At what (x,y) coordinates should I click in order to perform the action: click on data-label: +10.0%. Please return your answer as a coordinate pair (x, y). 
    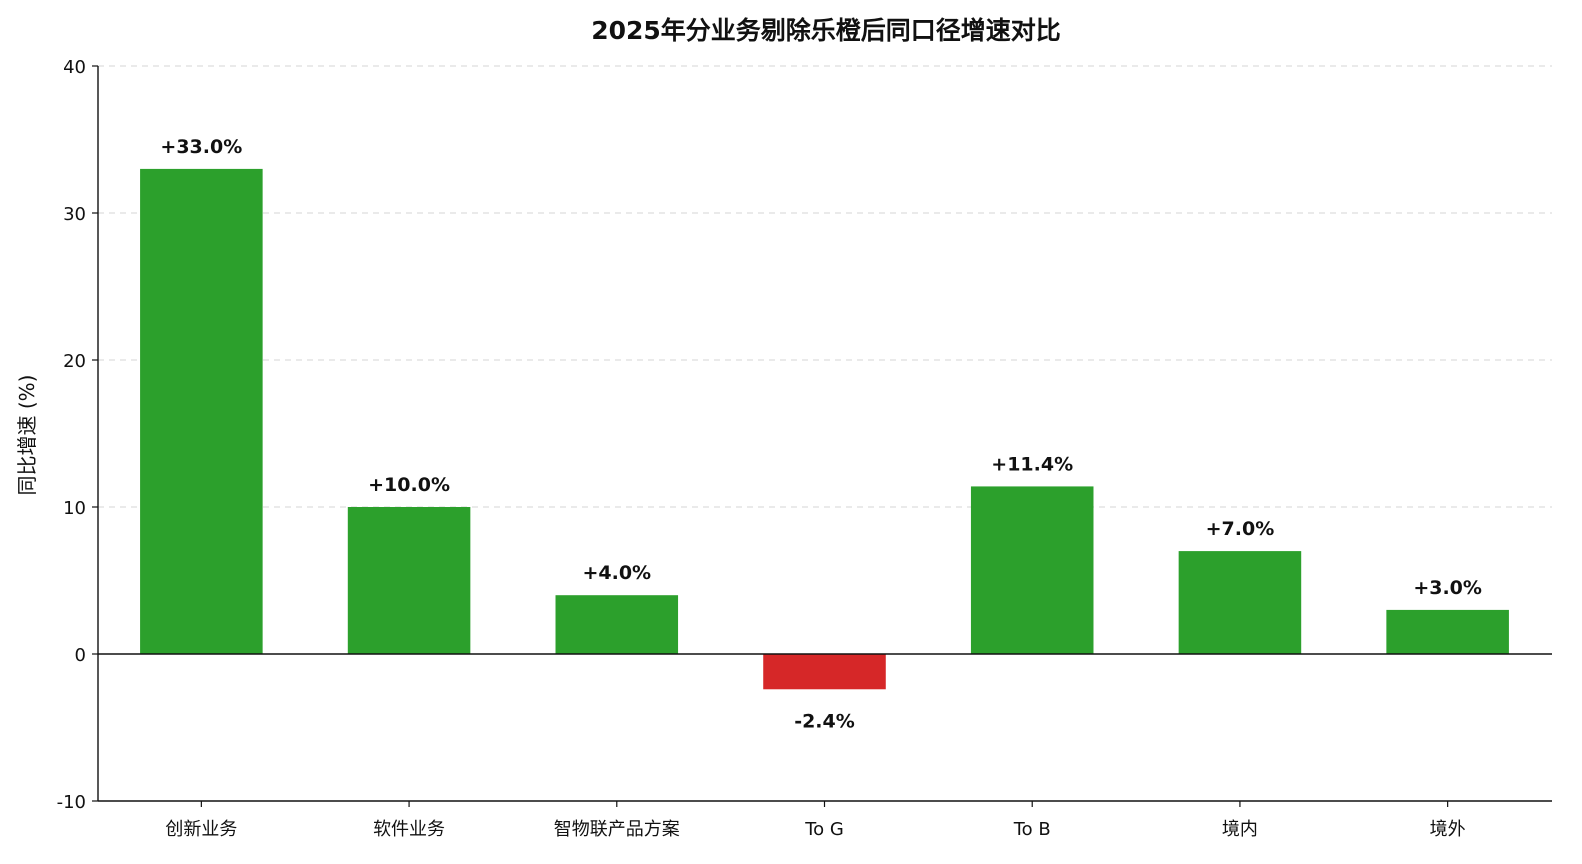
    Looking at the image, I should click on (409, 485).